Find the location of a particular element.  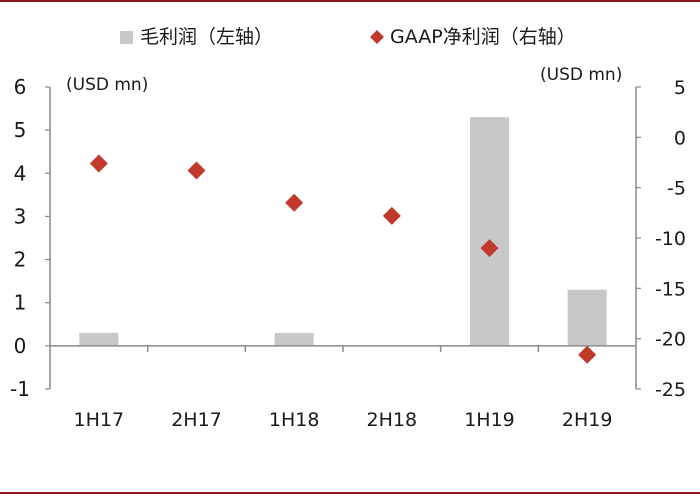

bar-1H19 is located at coordinates (489, 231).